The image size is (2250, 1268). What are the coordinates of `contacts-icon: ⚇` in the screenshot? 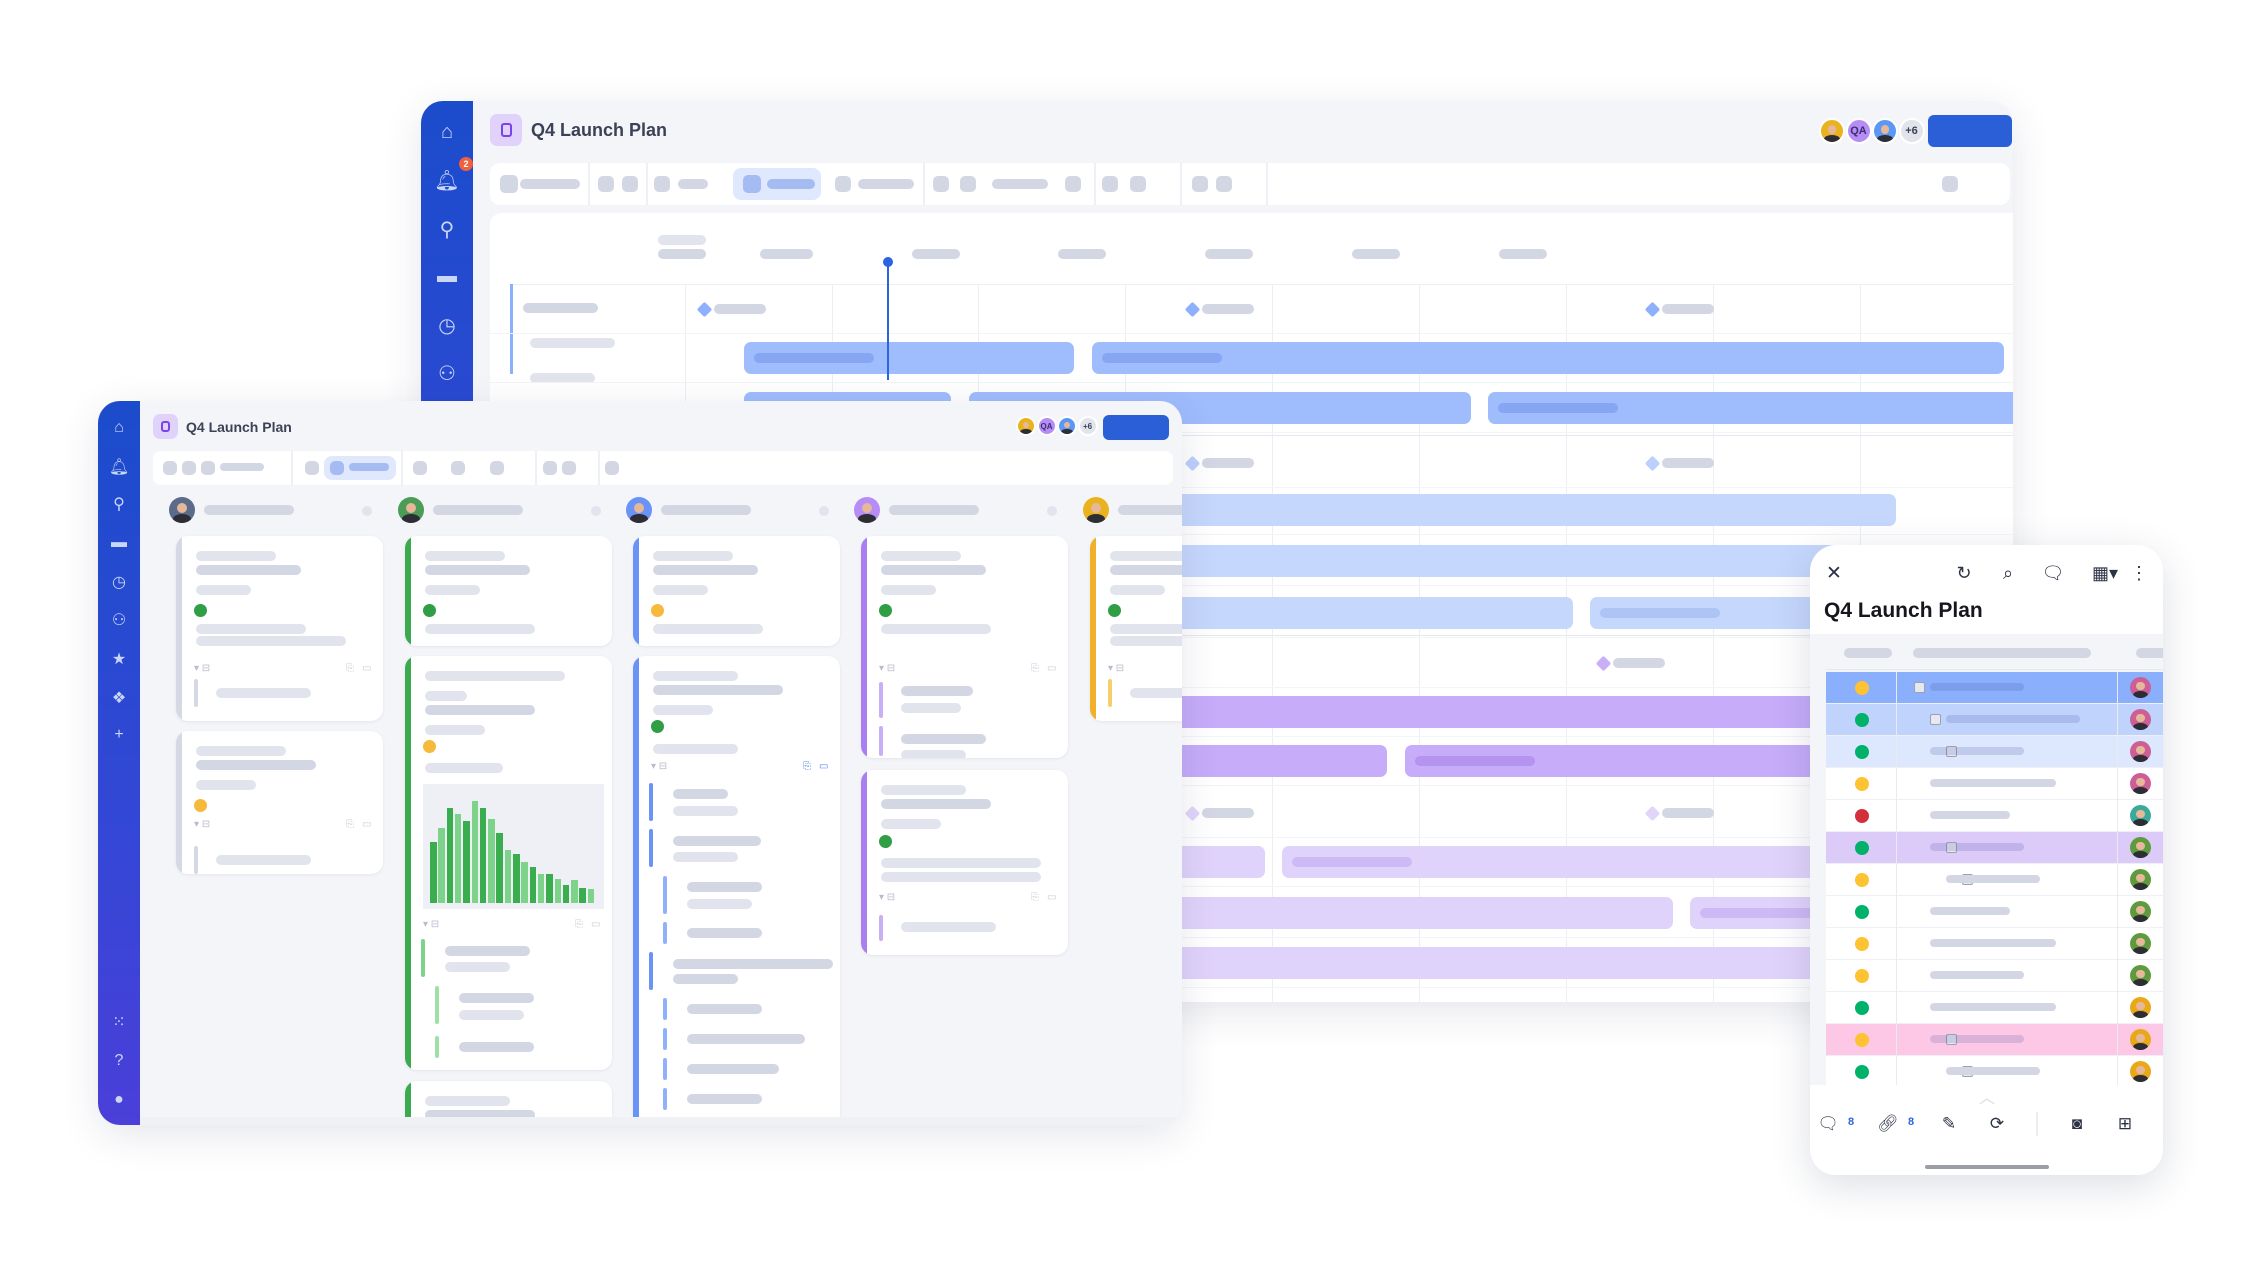 It's located at (119, 620).